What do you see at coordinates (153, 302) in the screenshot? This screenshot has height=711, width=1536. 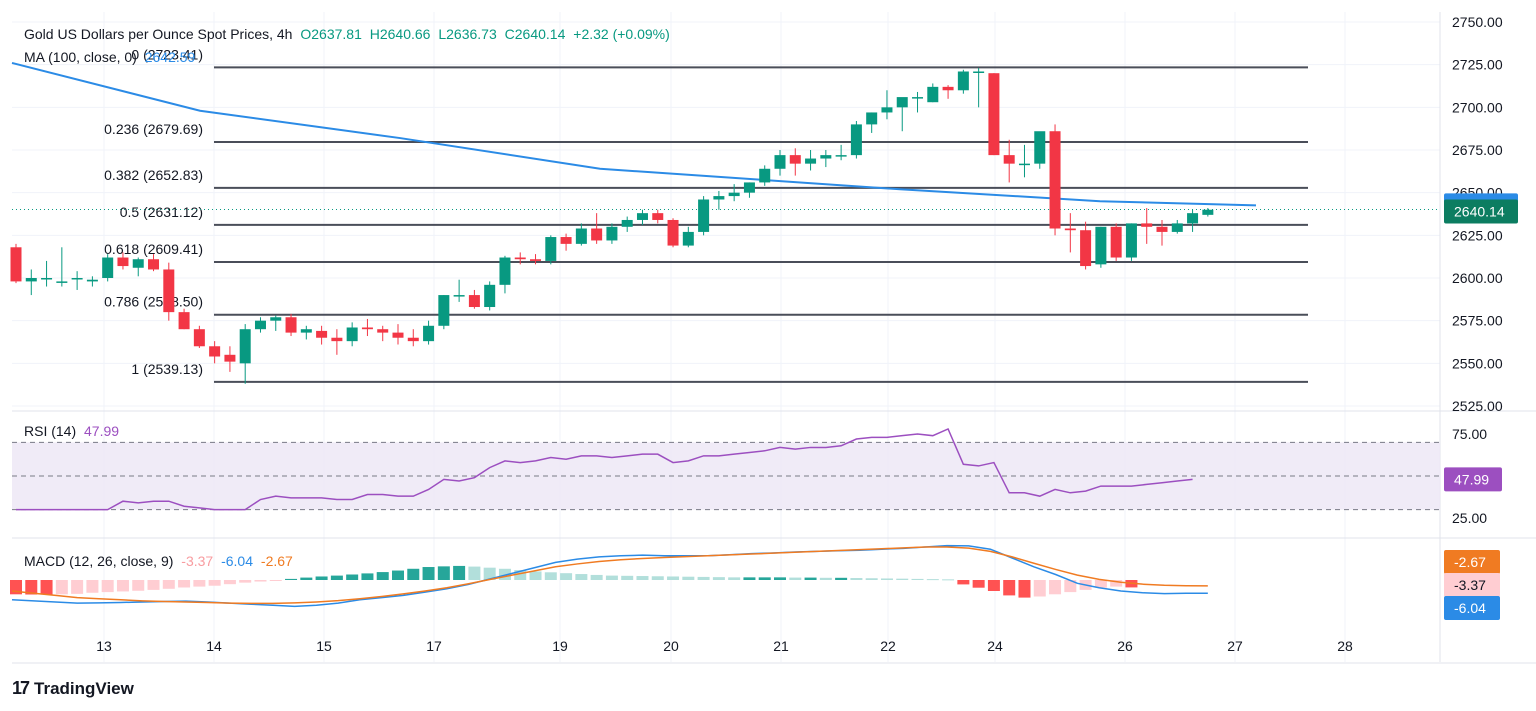 I see `fib-level-label: 0.786 (2578.50)` at bounding box center [153, 302].